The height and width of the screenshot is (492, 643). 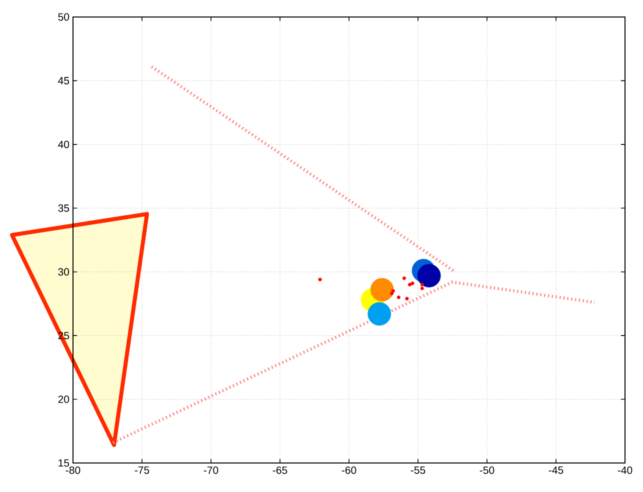 I want to click on x-tick-label: -70, so click(x=211, y=470).